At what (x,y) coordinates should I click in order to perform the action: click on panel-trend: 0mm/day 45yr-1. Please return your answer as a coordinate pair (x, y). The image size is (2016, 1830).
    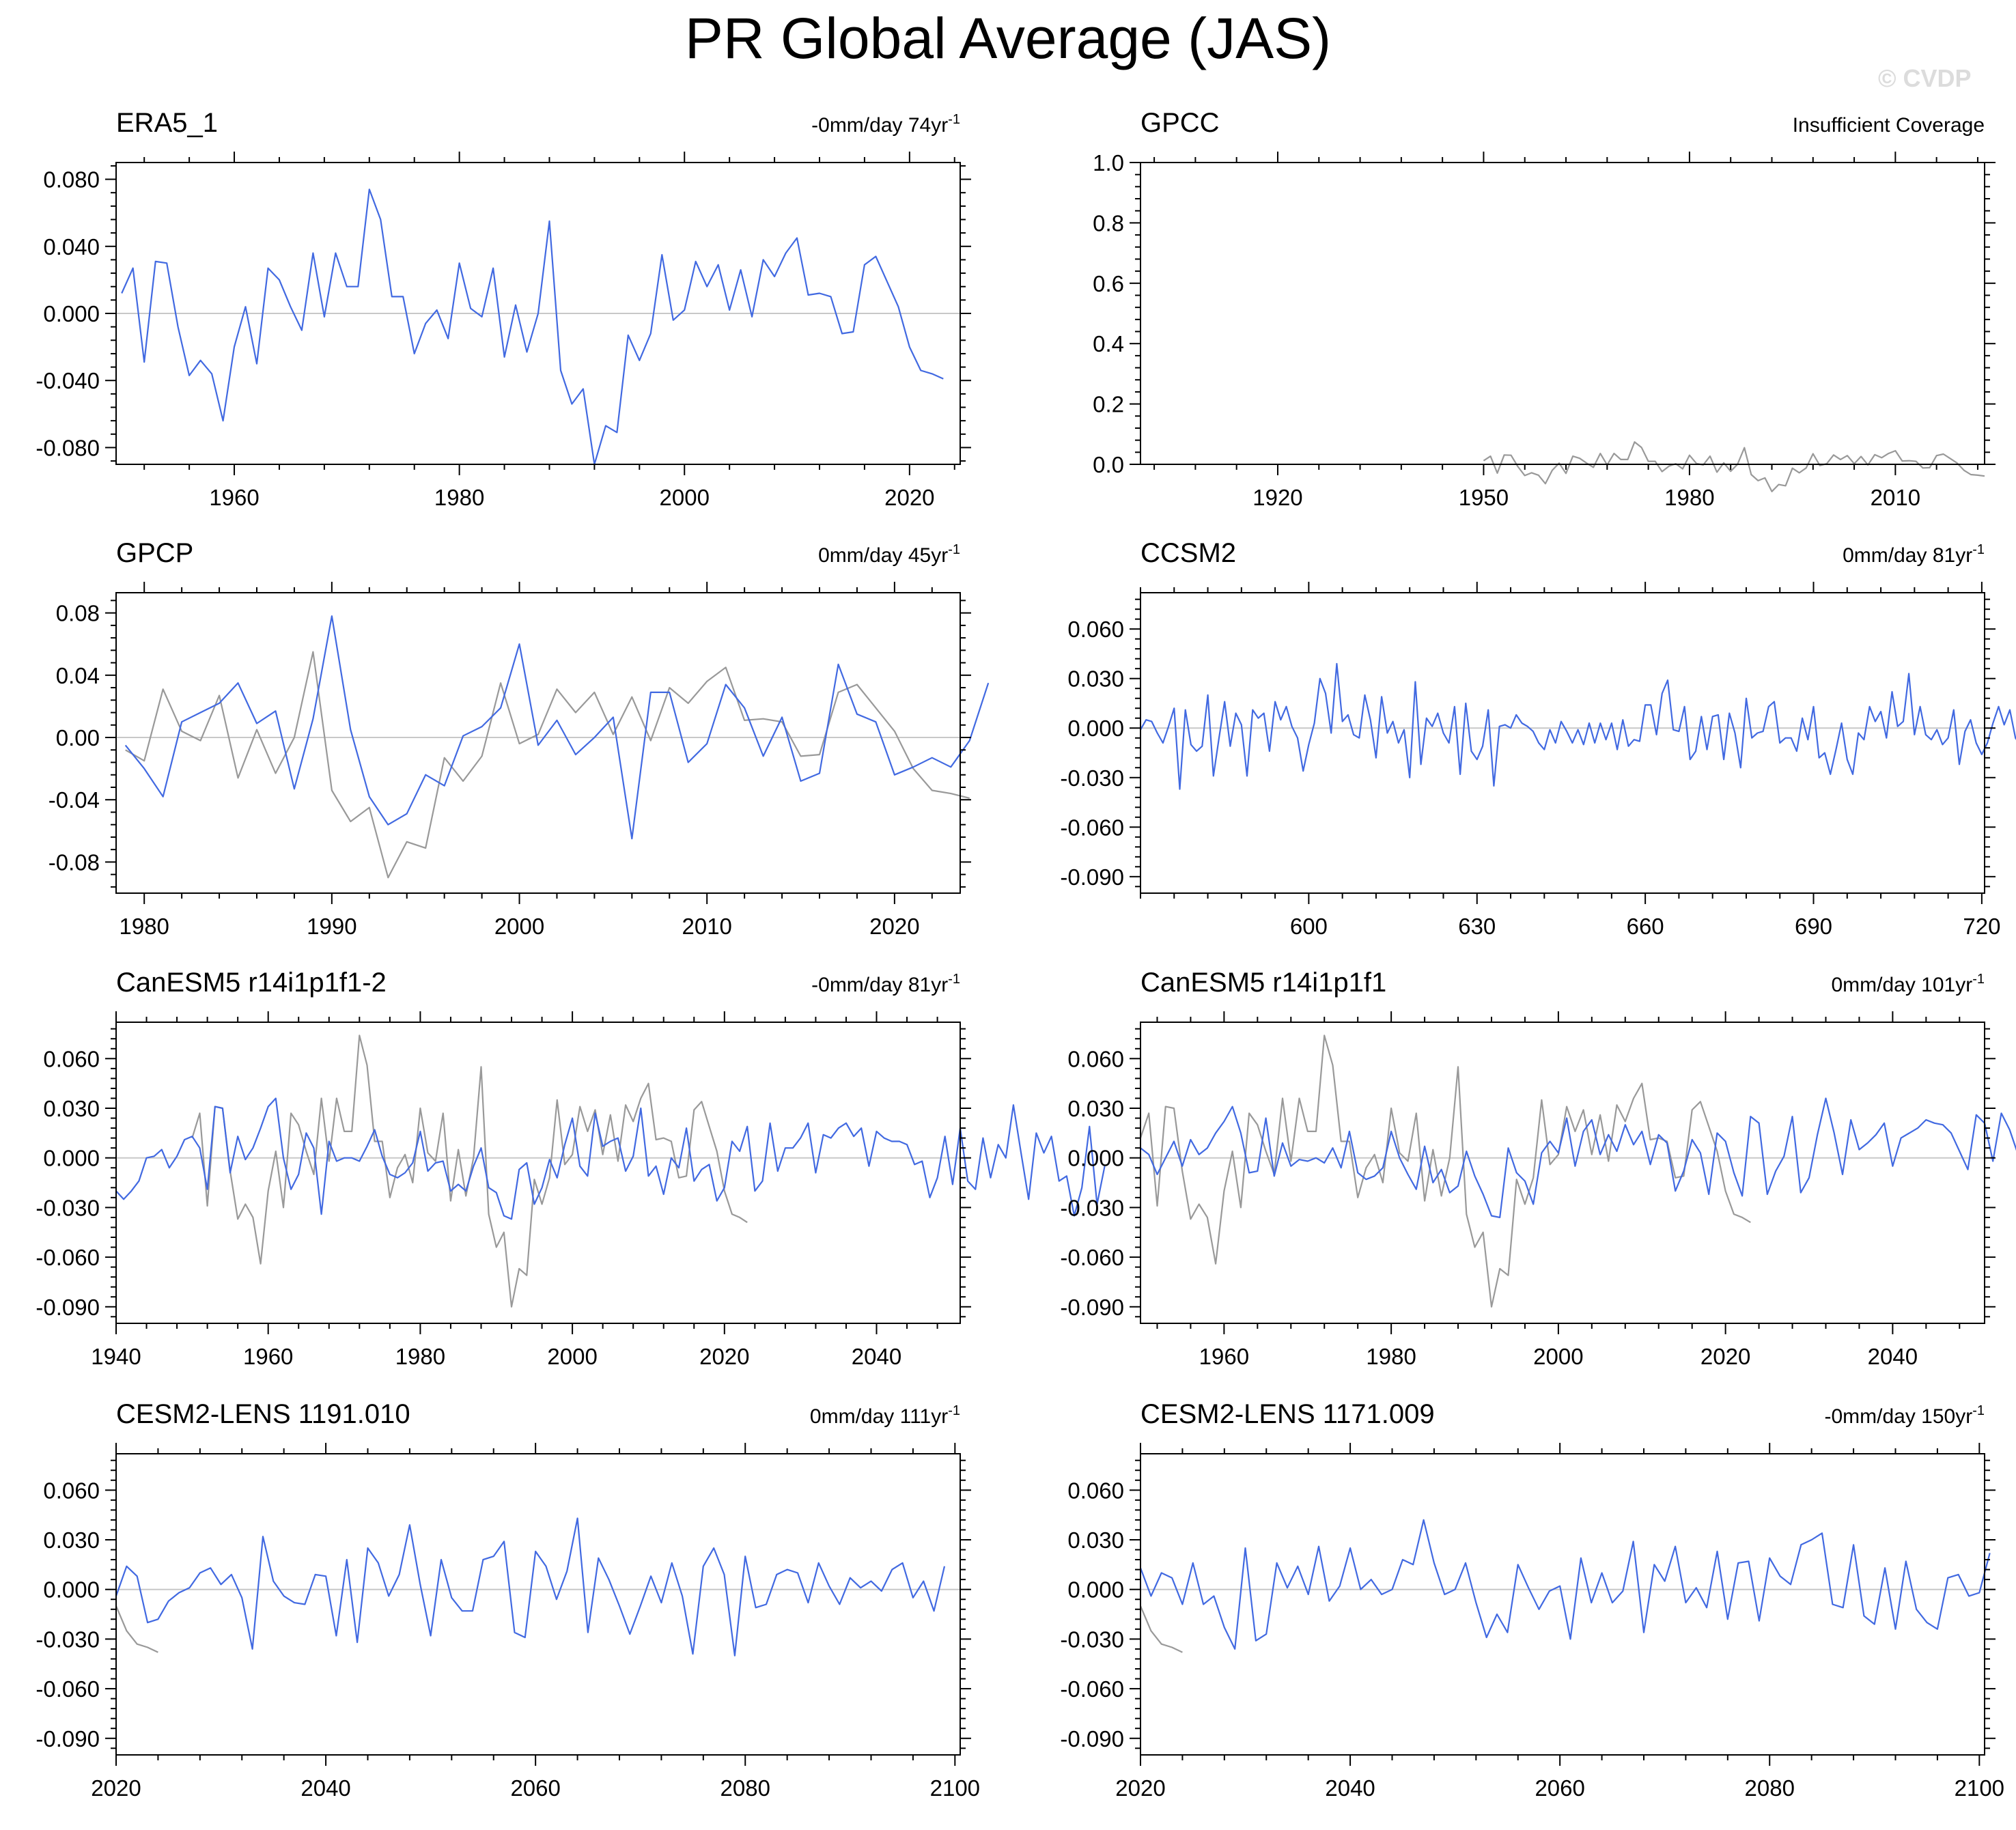
    Looking at the image, I should click on (889, 554).